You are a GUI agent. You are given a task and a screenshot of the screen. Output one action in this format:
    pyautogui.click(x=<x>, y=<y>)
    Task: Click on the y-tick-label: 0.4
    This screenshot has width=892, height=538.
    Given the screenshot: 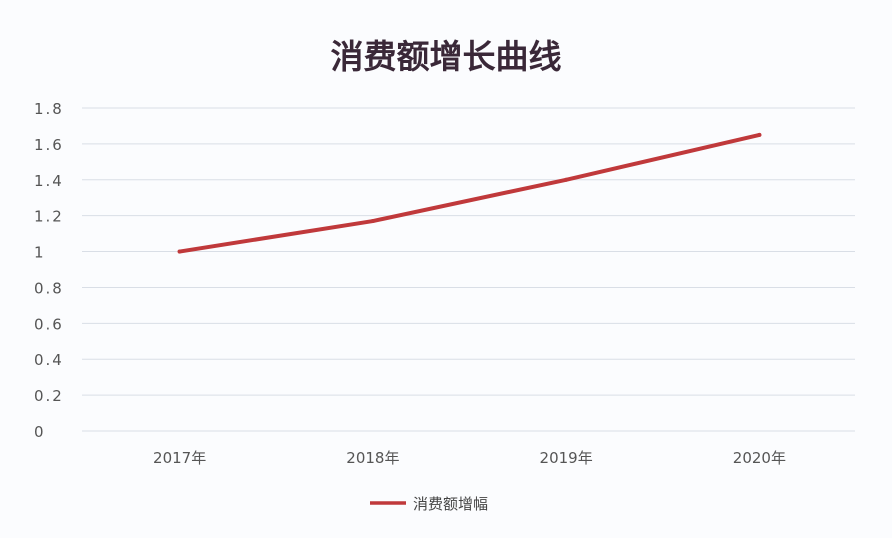 What is the action you would take?
    pyautogui.click(x=49, y=360)
    